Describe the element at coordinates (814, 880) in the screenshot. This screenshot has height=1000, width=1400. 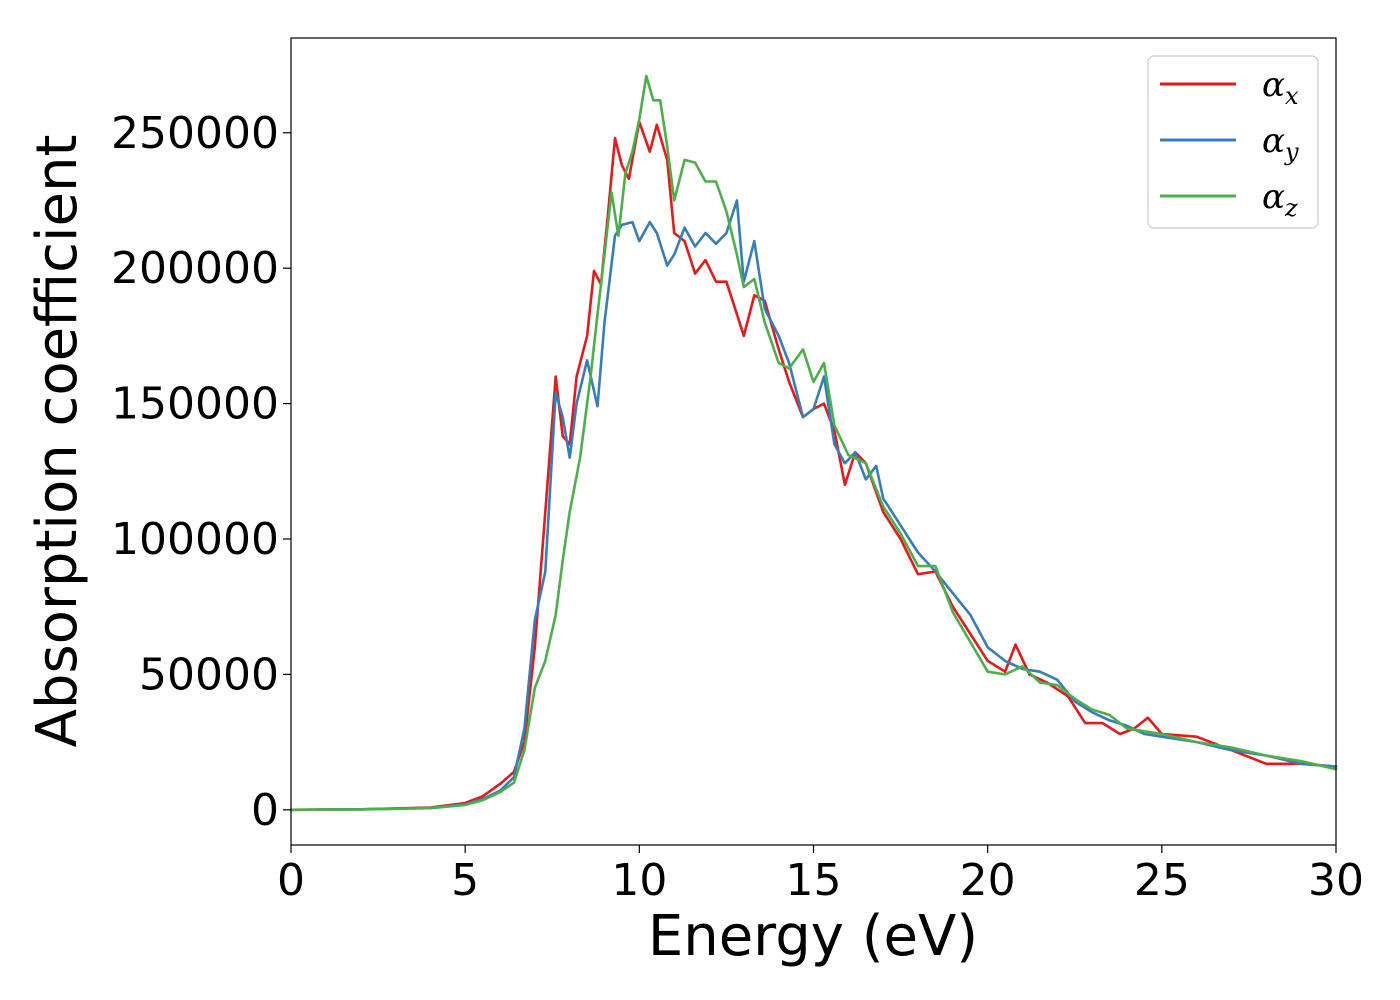
I see `x-tick-label: 15` at that location.